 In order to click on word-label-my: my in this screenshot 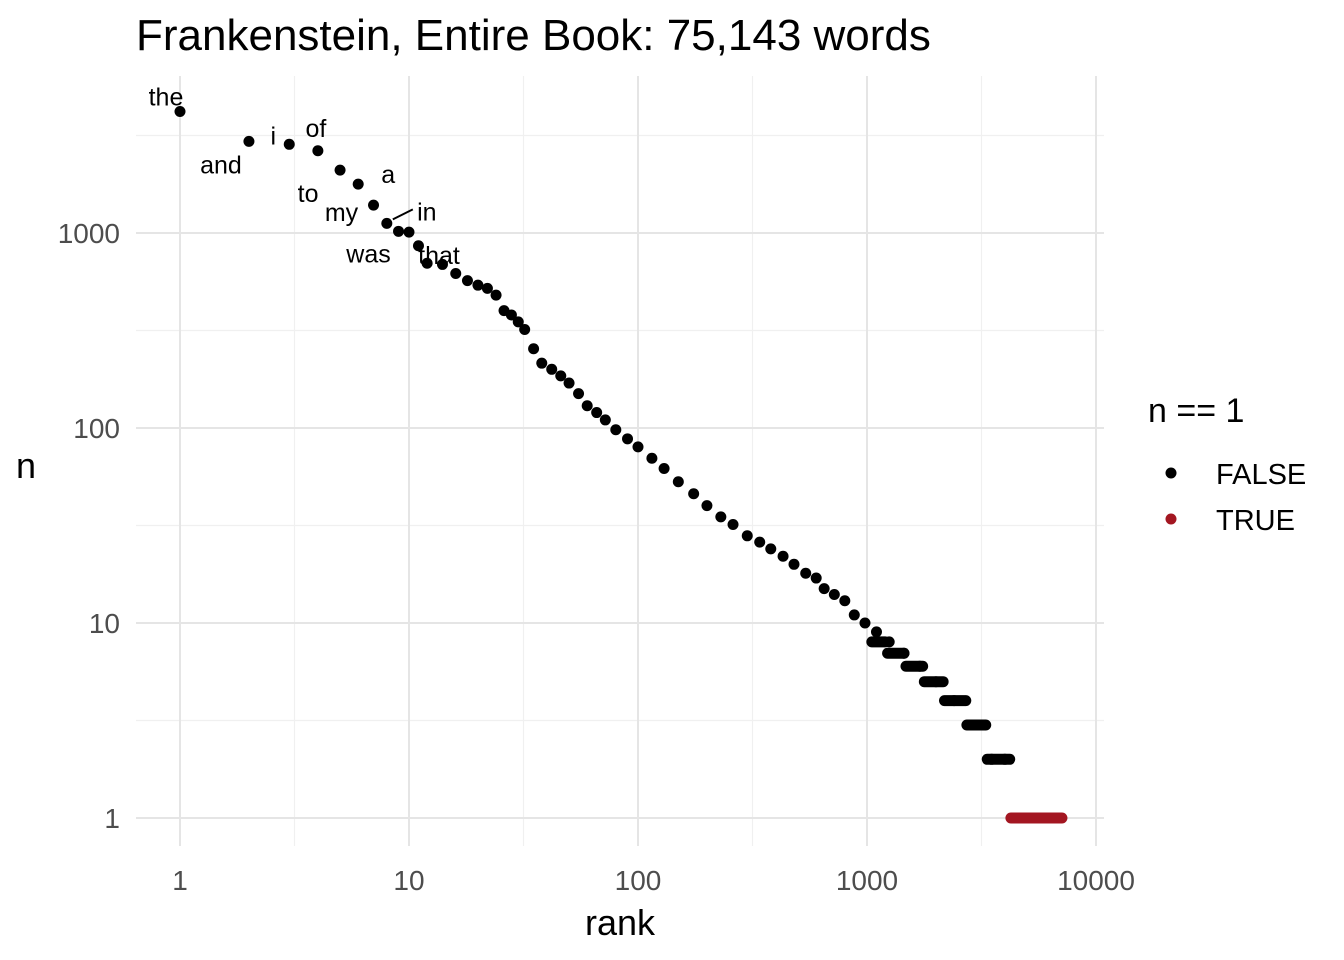, I will do `click(342, 213)`.